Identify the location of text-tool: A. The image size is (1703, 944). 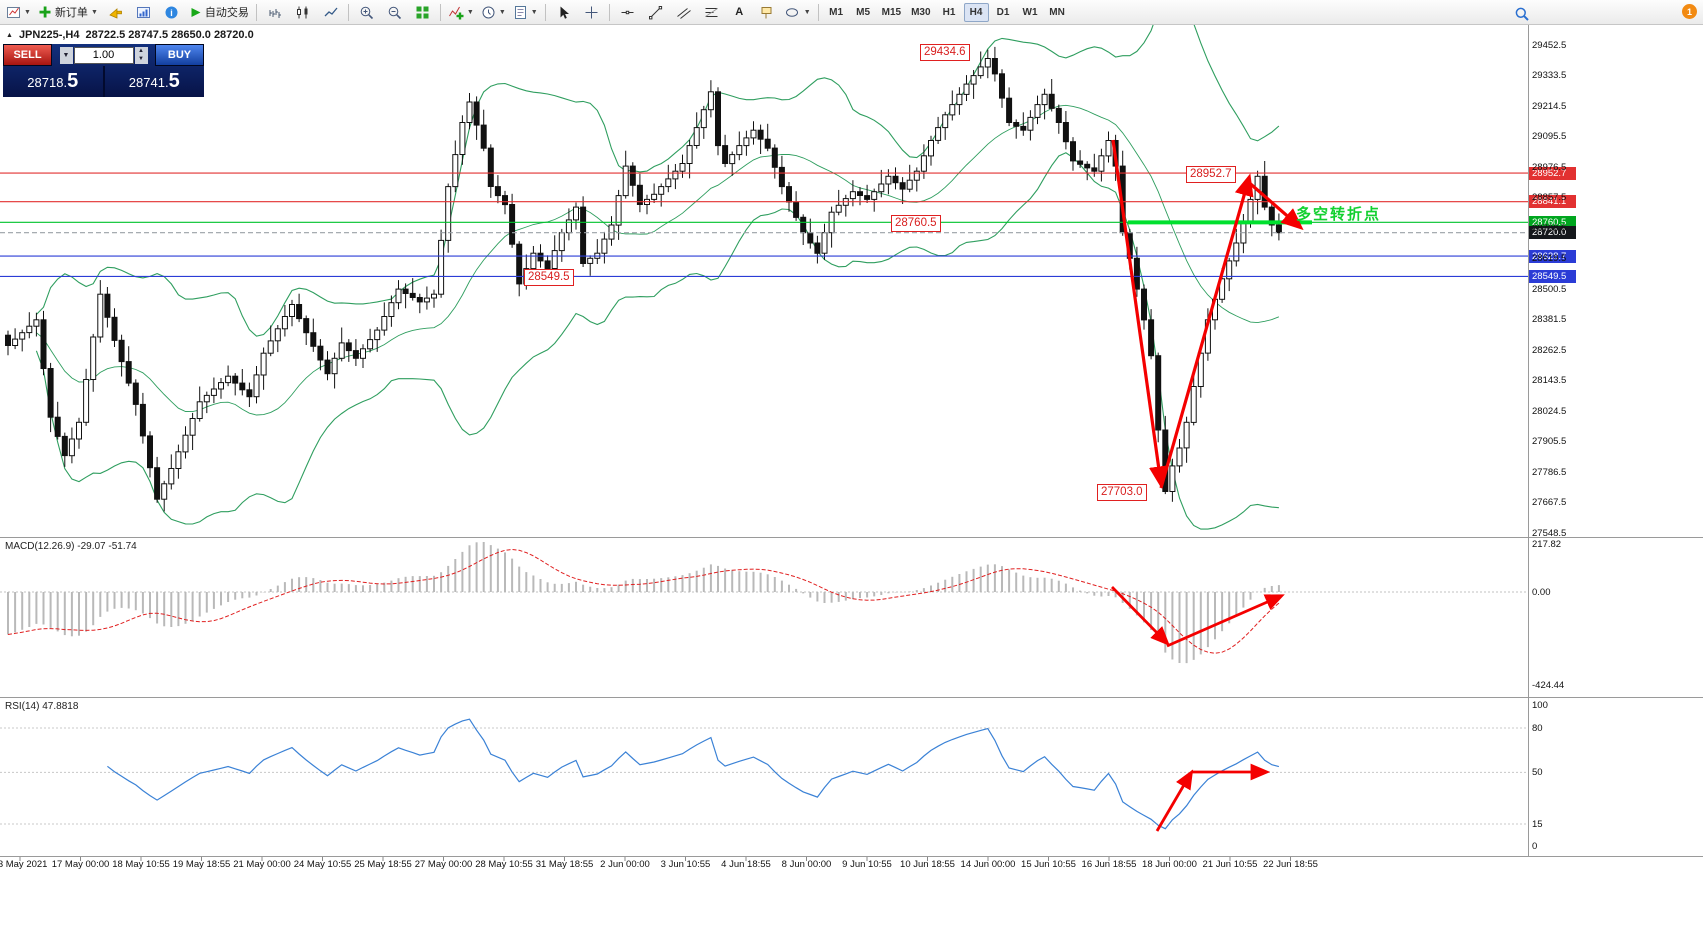
(739, 12).